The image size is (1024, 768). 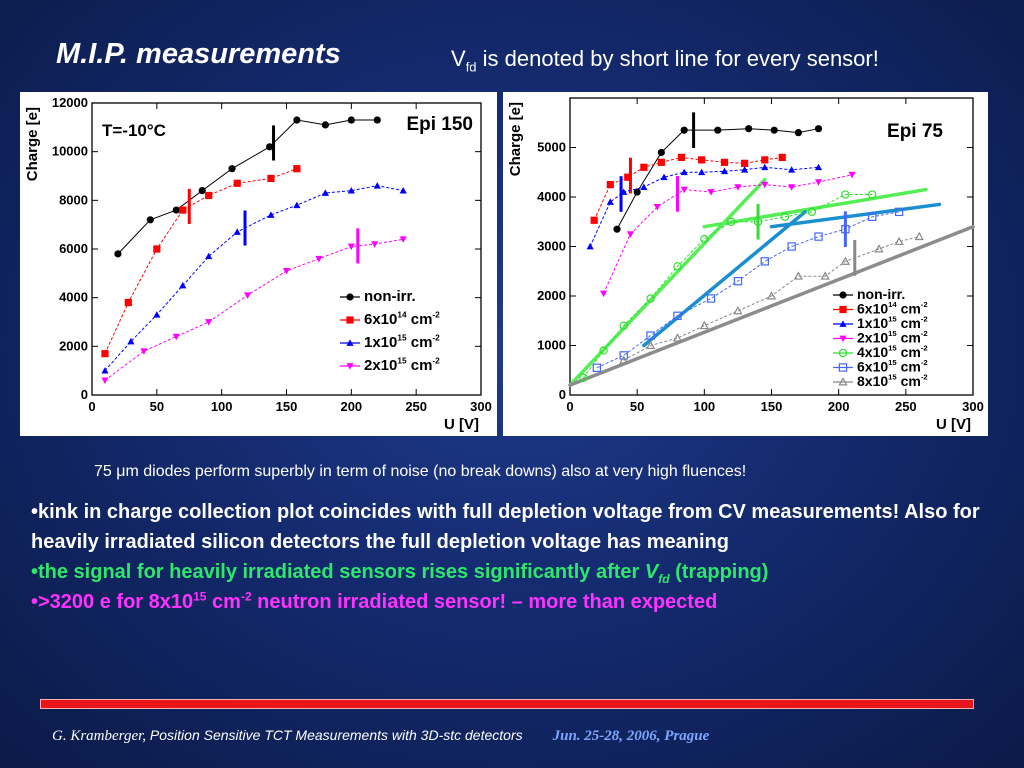 What do you see at coordinates (458, 58) in the screenshot?
I see `subtitle-v: V` at bounding box center [458, 58].